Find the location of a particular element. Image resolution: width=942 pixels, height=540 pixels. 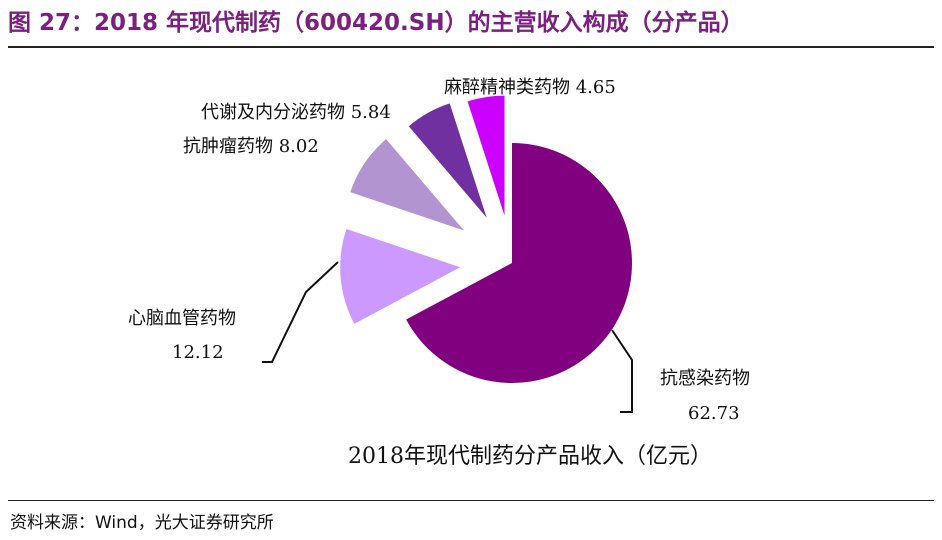

slice-label-cardio: 心脑血管药物 is located at coordinates (182, 318).